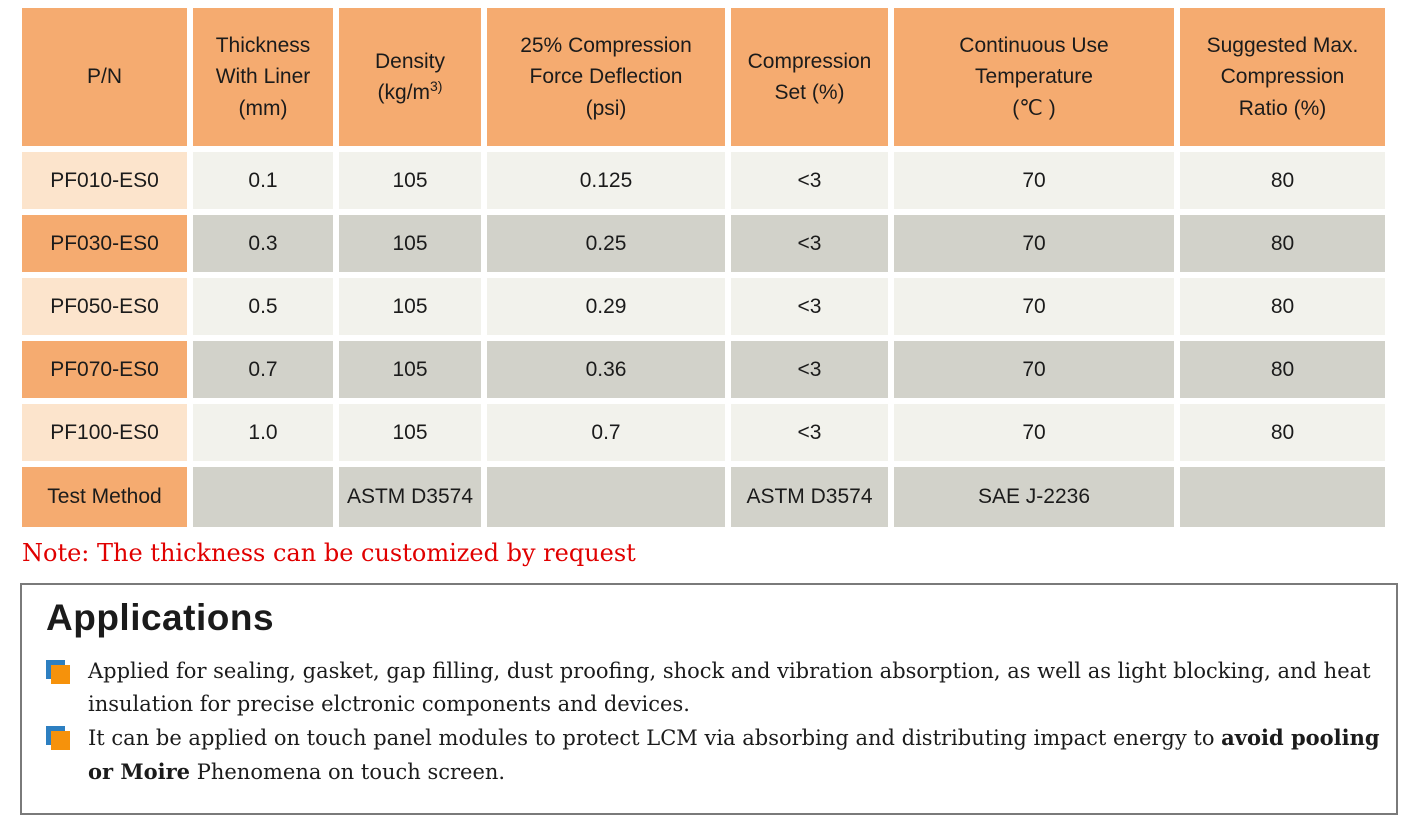 The height and width of the screenshot is (831, 1420). Describe the element at coordinates (160, 617) in the screenshot. I see `applications-title: Applications` at that location.